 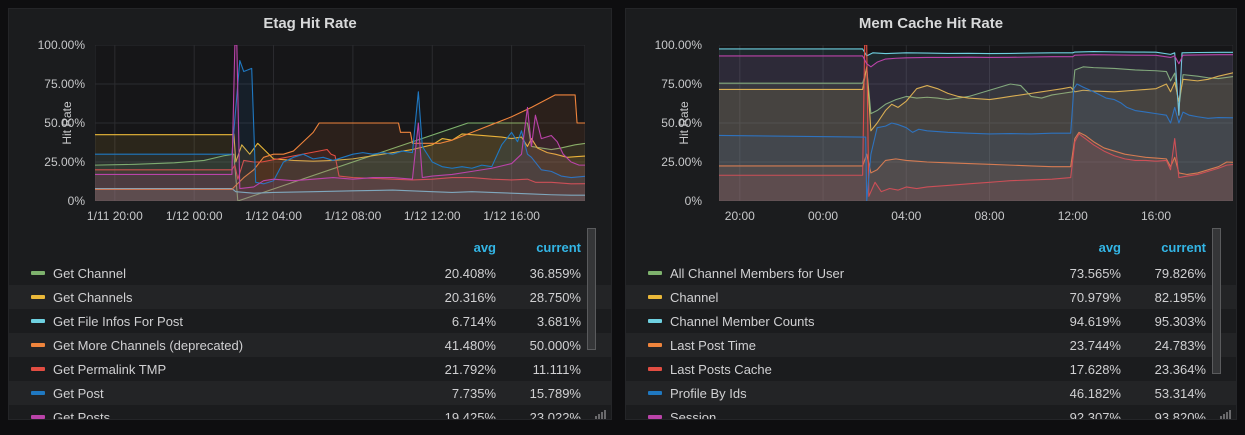 I want to click on series-avg-value: 46.182%, so click(x=1095, y=393).